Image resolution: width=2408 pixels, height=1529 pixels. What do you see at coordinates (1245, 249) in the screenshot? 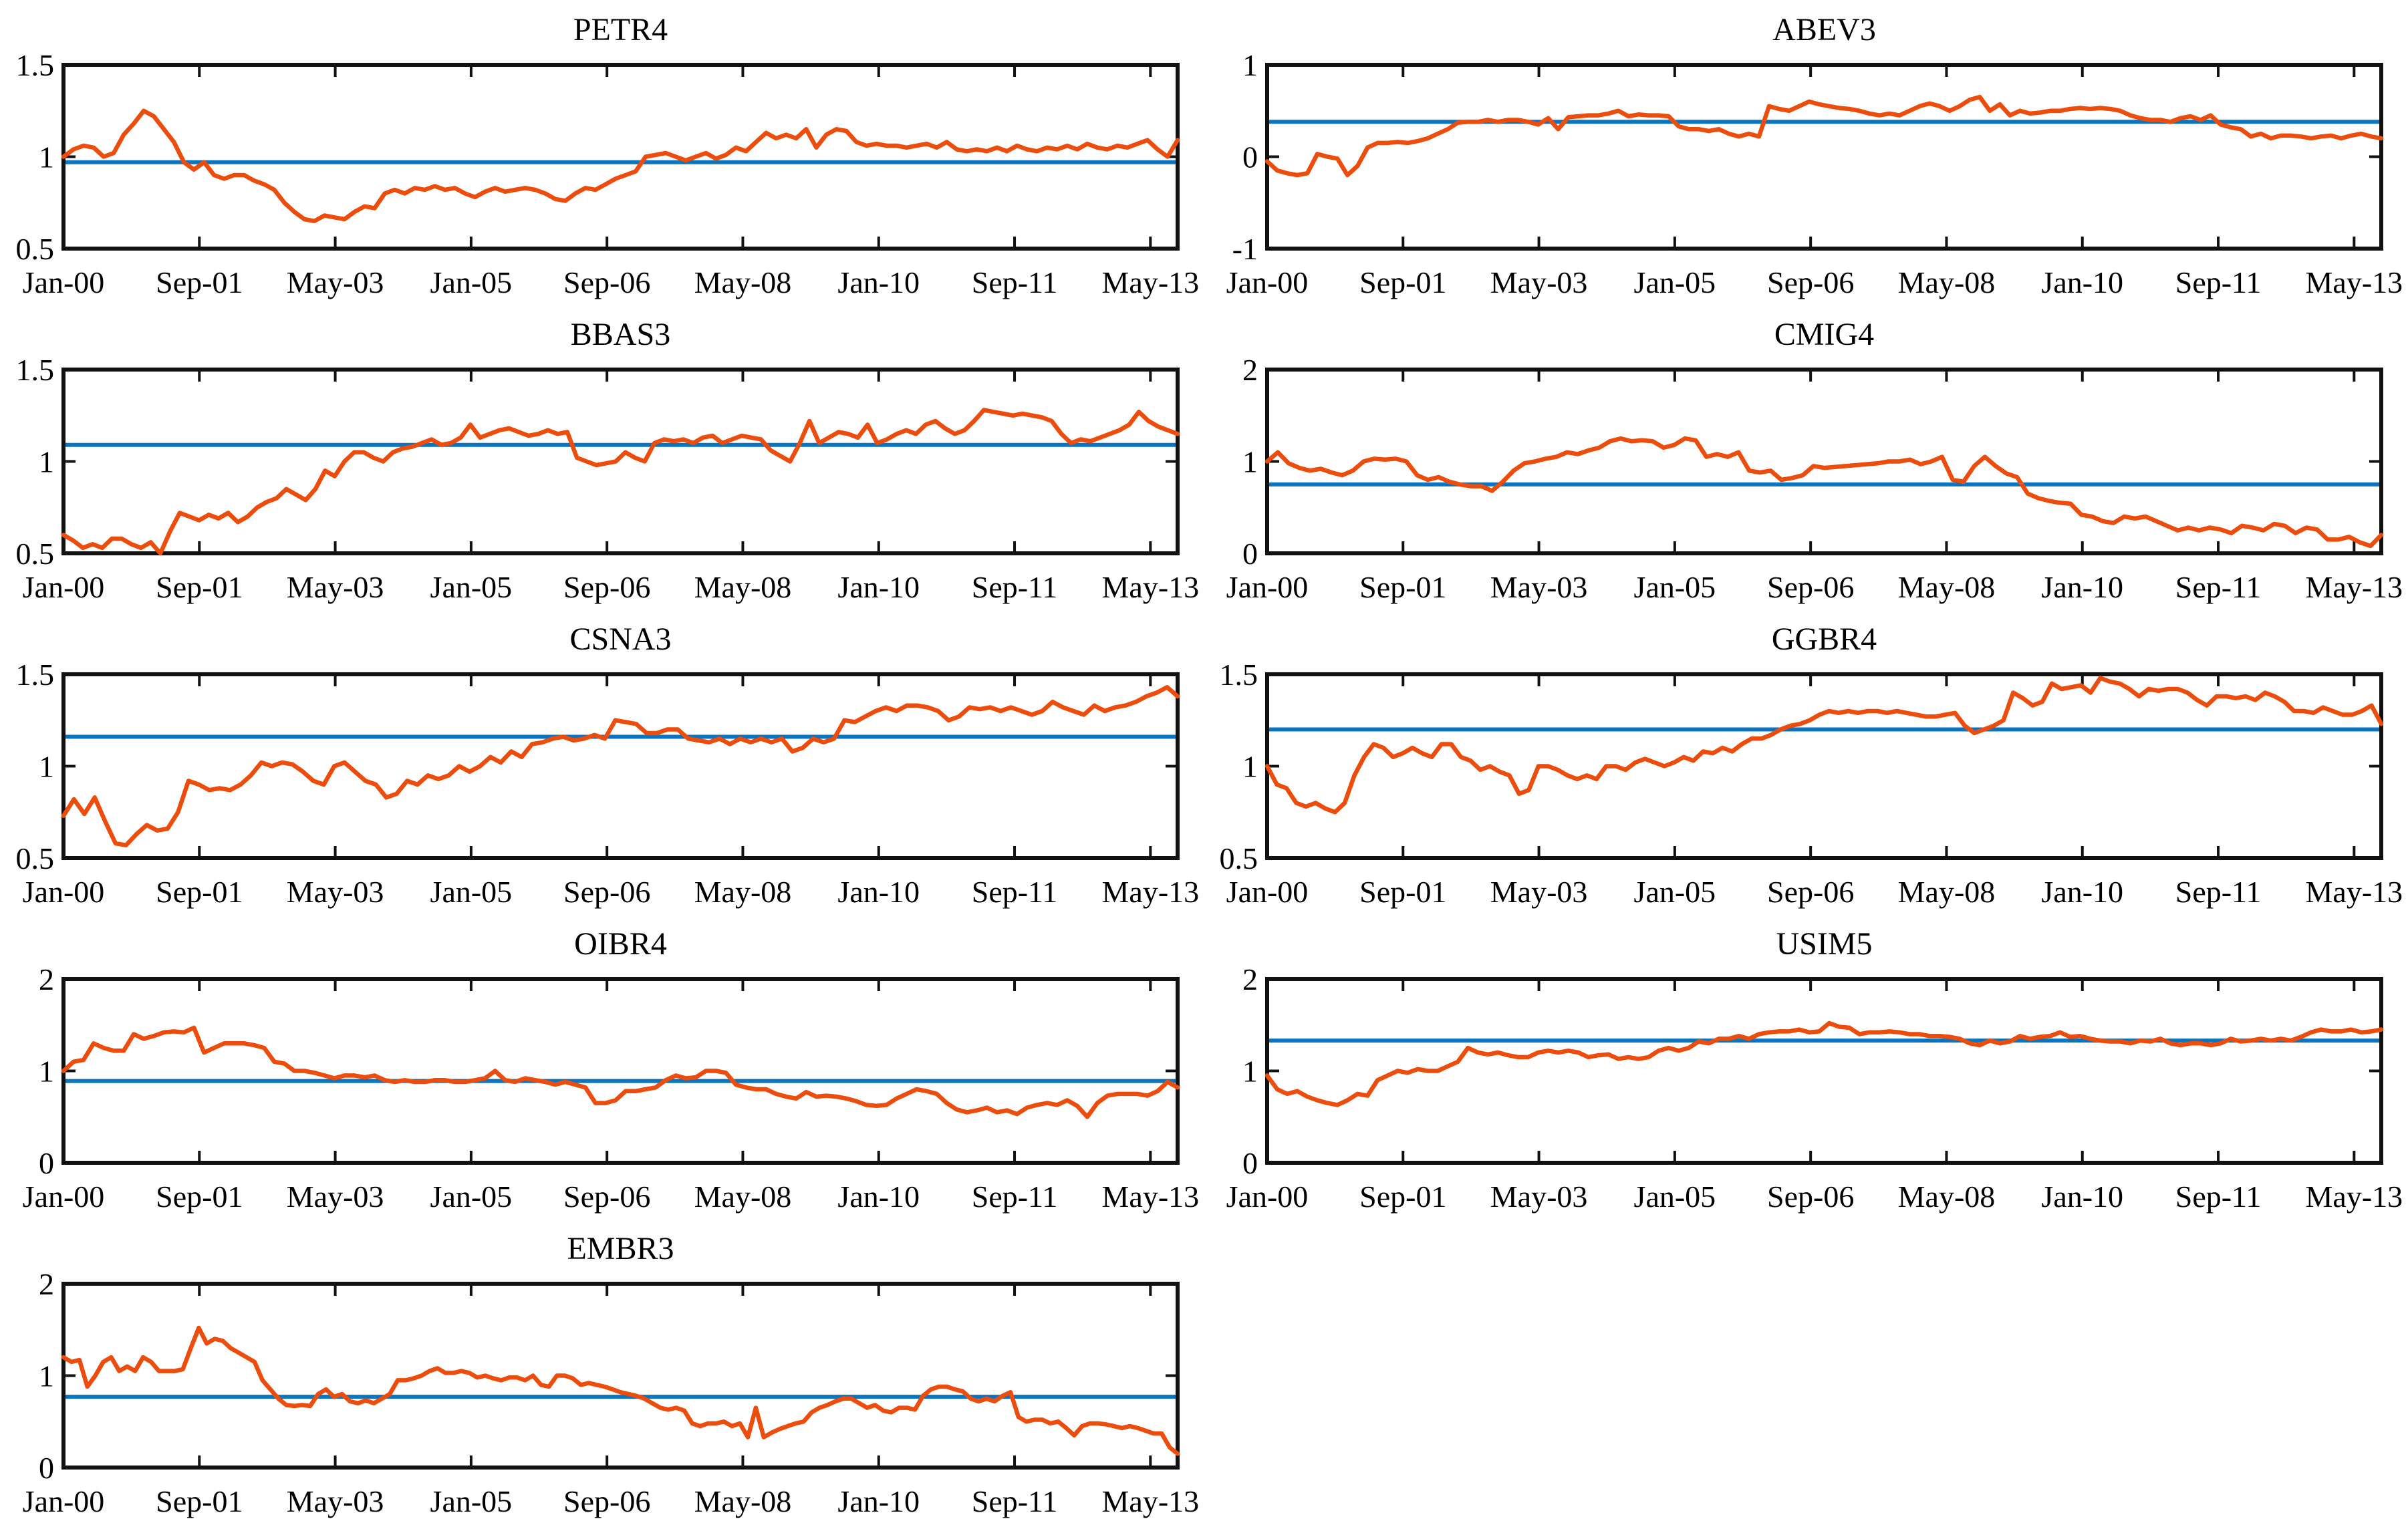
I see `y-tick-label: -1` at bounding box center [1245, 249].